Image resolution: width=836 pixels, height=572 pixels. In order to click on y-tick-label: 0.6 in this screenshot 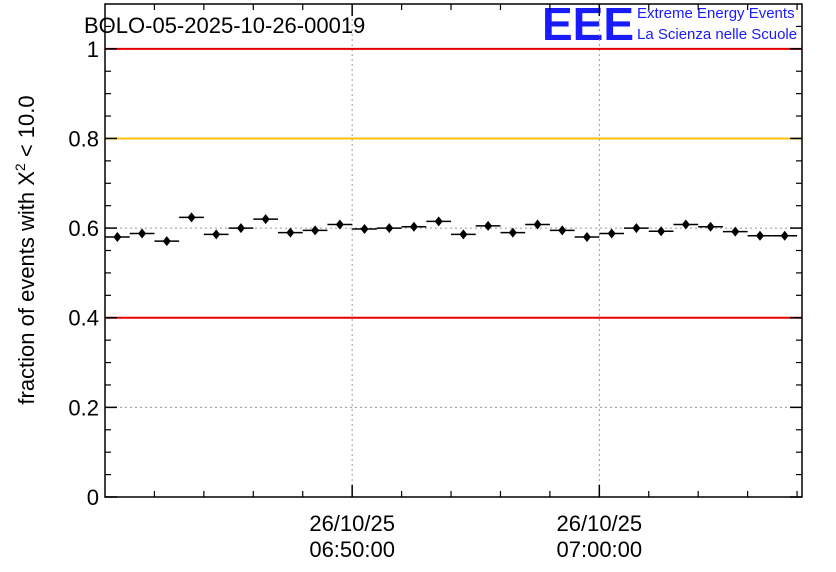, I will do `click(83, 228)`.